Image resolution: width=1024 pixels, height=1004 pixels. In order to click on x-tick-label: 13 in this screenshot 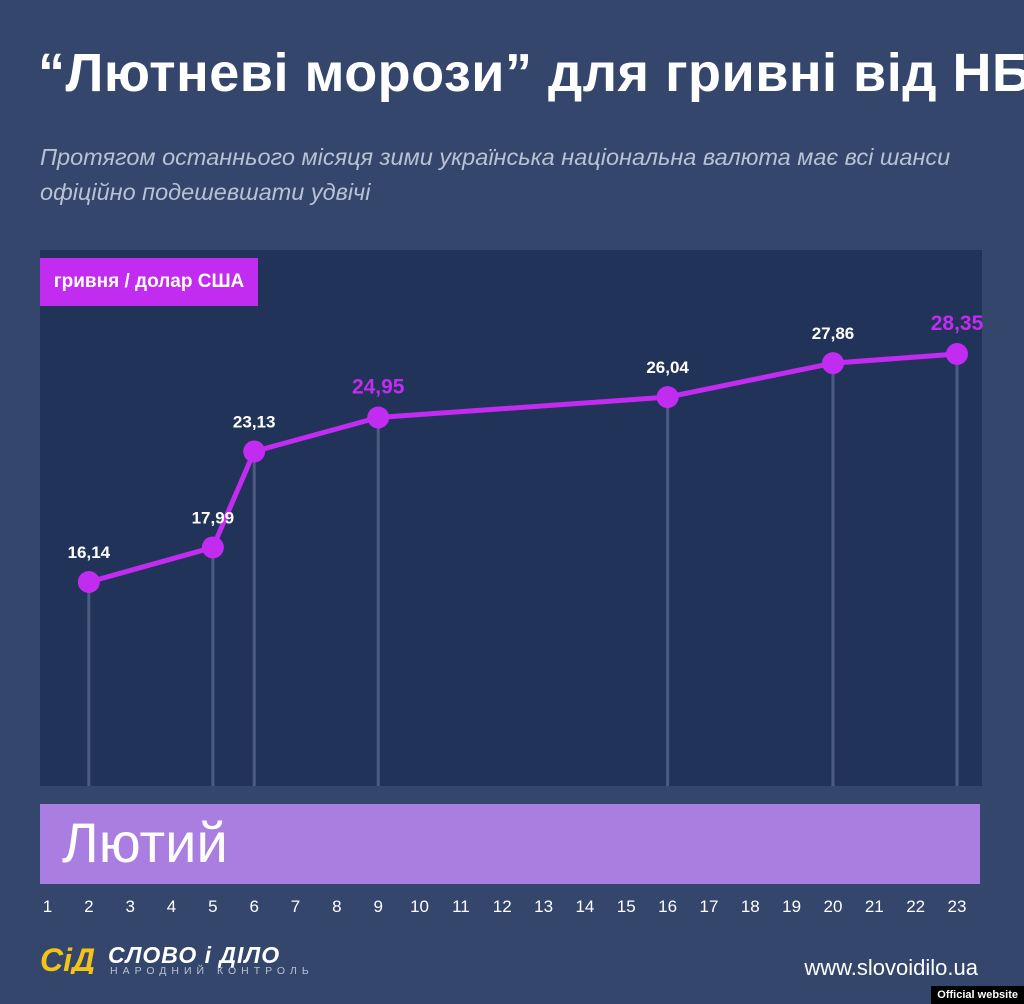, I will do `click(543, 906)`.